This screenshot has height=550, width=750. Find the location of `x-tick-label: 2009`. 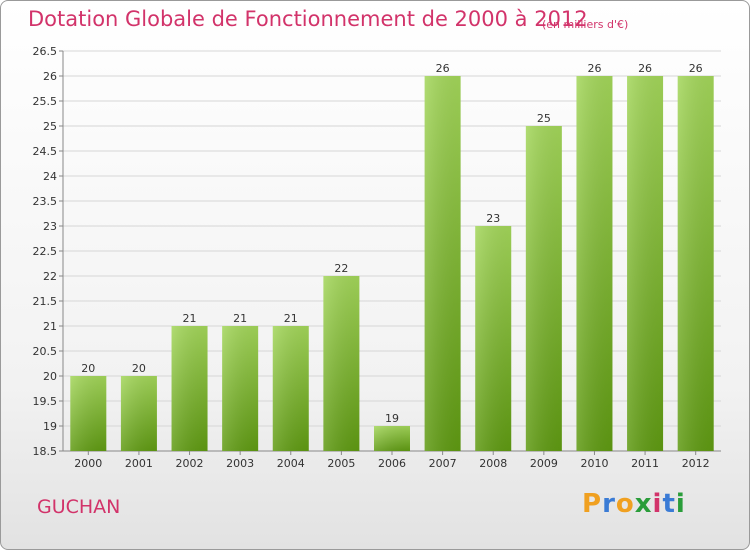

x-tick-label: 2009 is located at coordinates (544, 463).